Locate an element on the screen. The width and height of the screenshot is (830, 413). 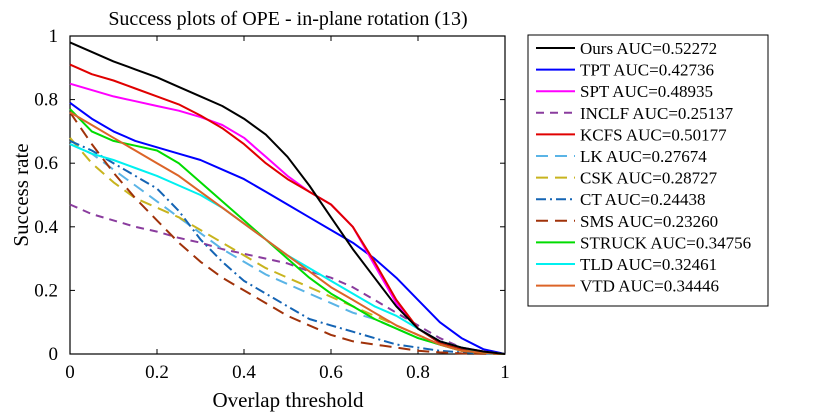
legend-label: TLD AUC=0.32461 is located at coordinates (648, 264).